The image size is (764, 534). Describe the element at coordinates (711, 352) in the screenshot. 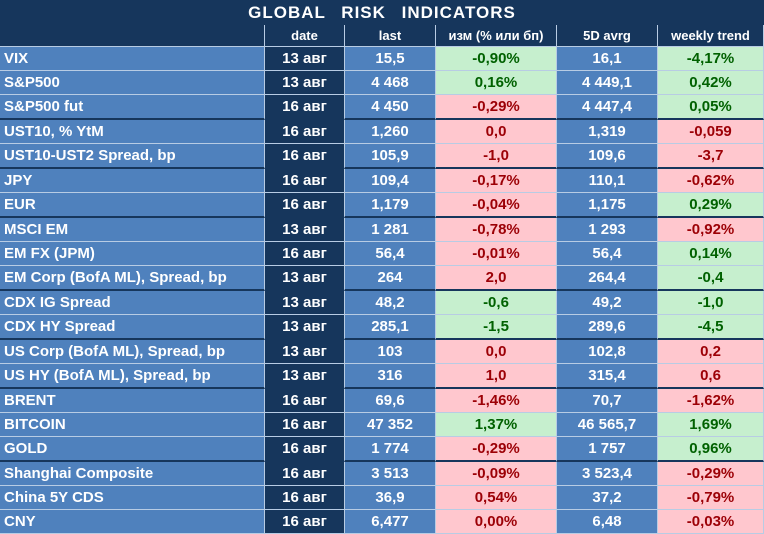

I see `weekly-trend-value: 0,2` at that location.